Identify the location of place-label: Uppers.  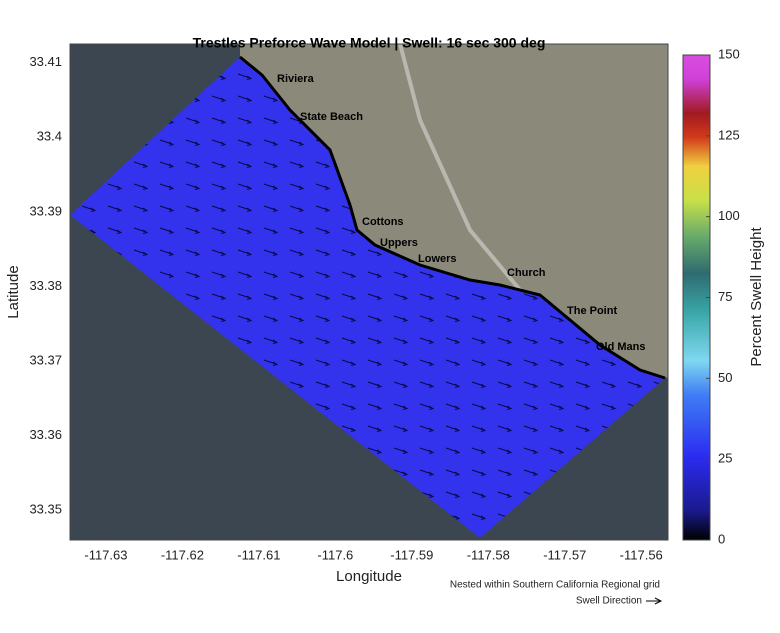
(399, 243).